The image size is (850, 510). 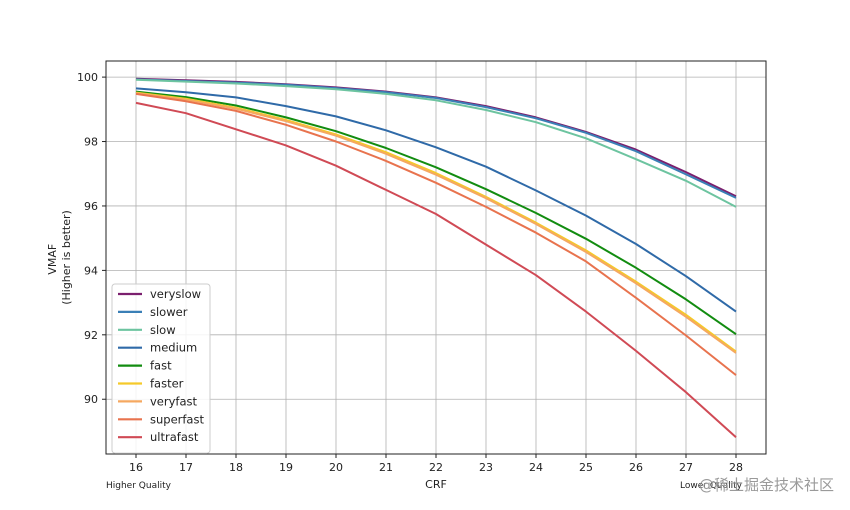 I want to click on watermark: @稀土掘金技术社区, so click(x=766, y=485).